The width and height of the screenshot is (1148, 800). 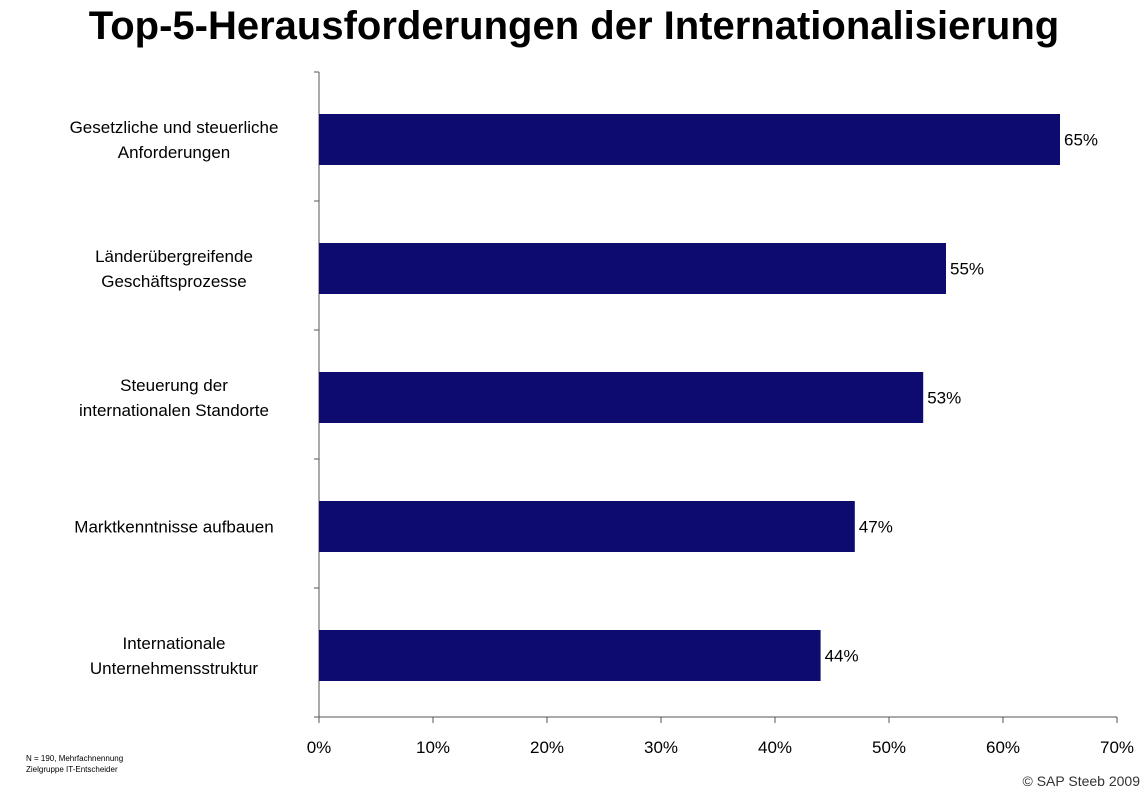 What do you see at coordinates (889, 747) in the screenshot?
I see `x-tick-label: 50%` at bounding box center [889, 747].